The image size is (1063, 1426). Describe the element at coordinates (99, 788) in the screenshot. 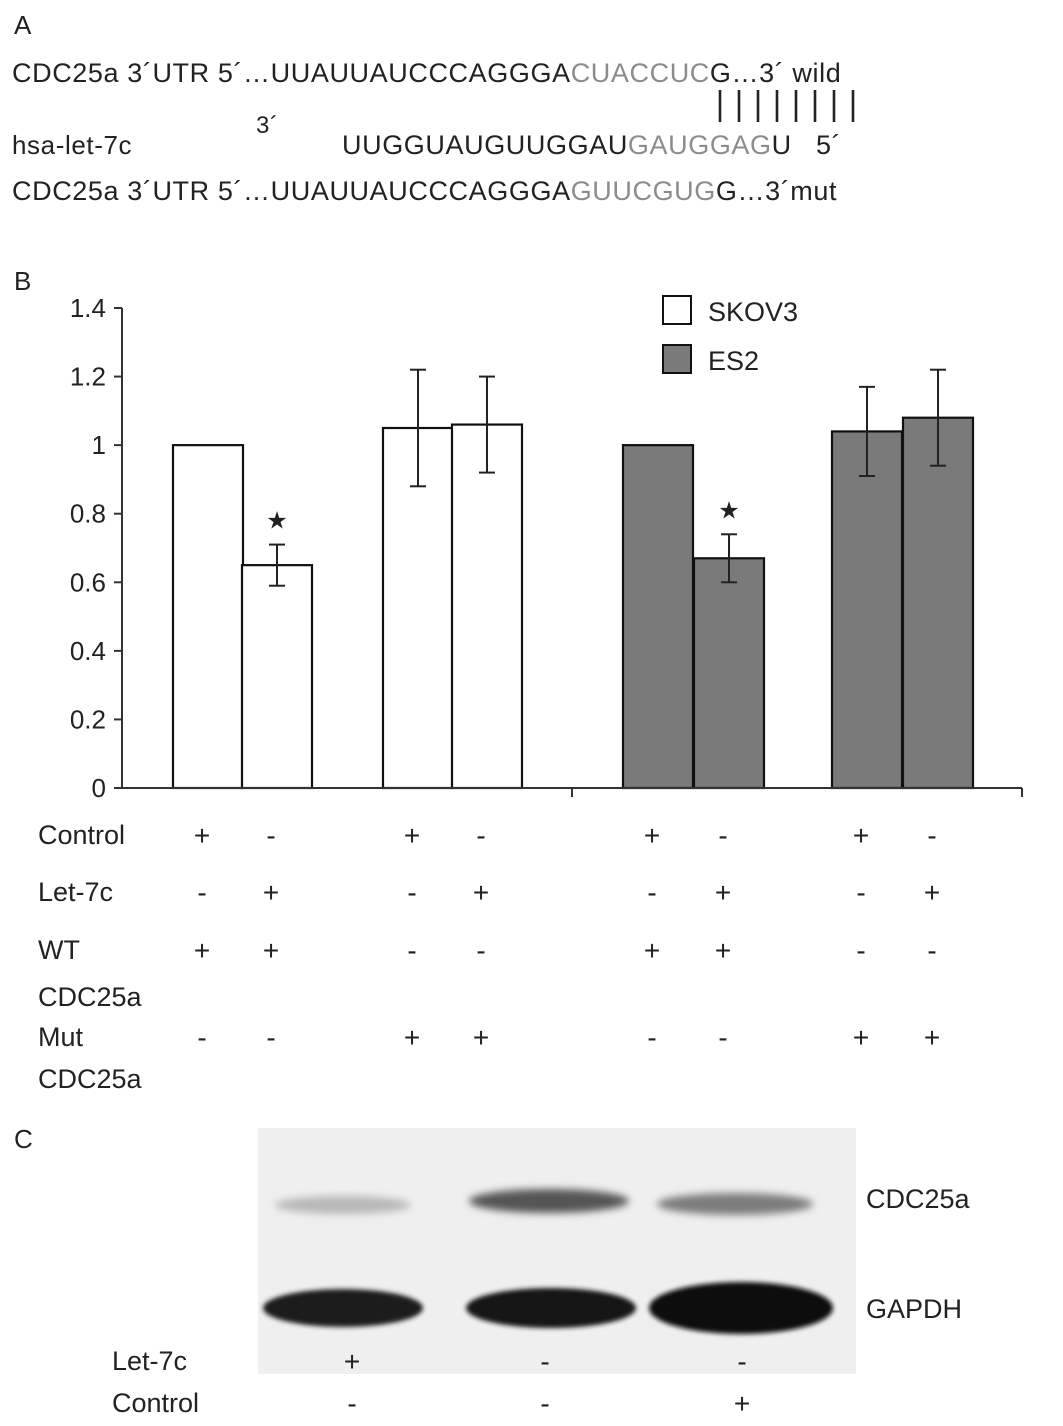

I see `y-tick-label: 0` at that location.